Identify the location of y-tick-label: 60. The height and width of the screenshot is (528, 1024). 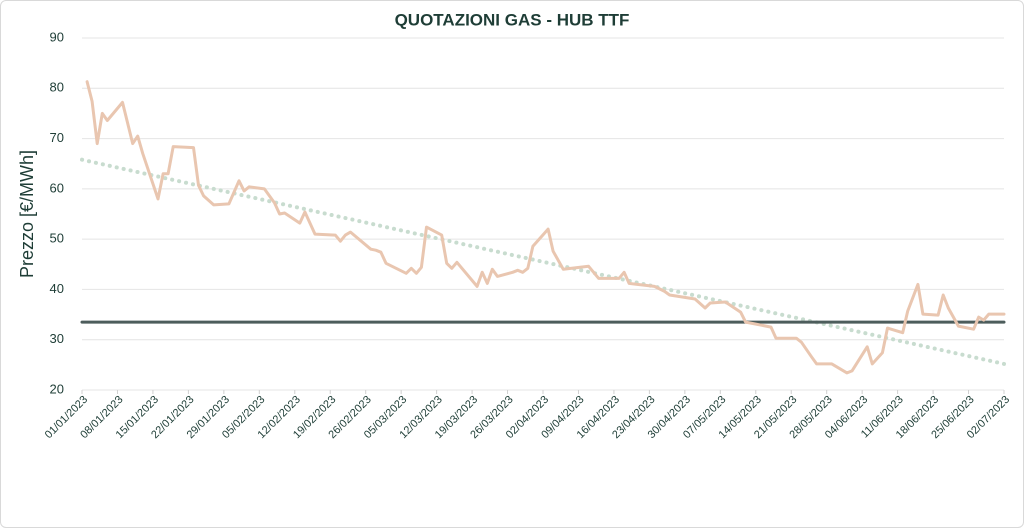
(57, 187).